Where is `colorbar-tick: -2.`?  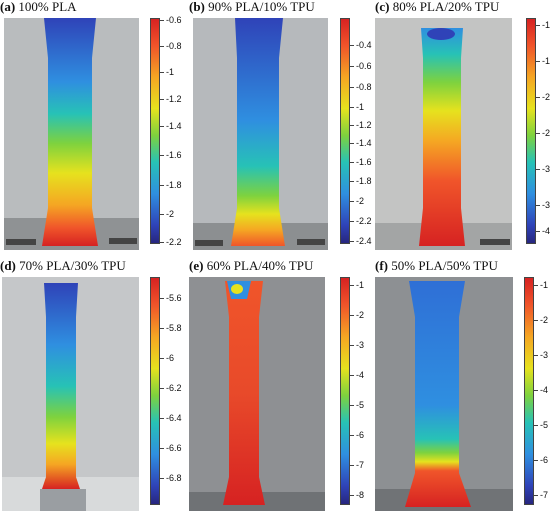 colorbar-tick: -2. is located at coordinates (543, 133).